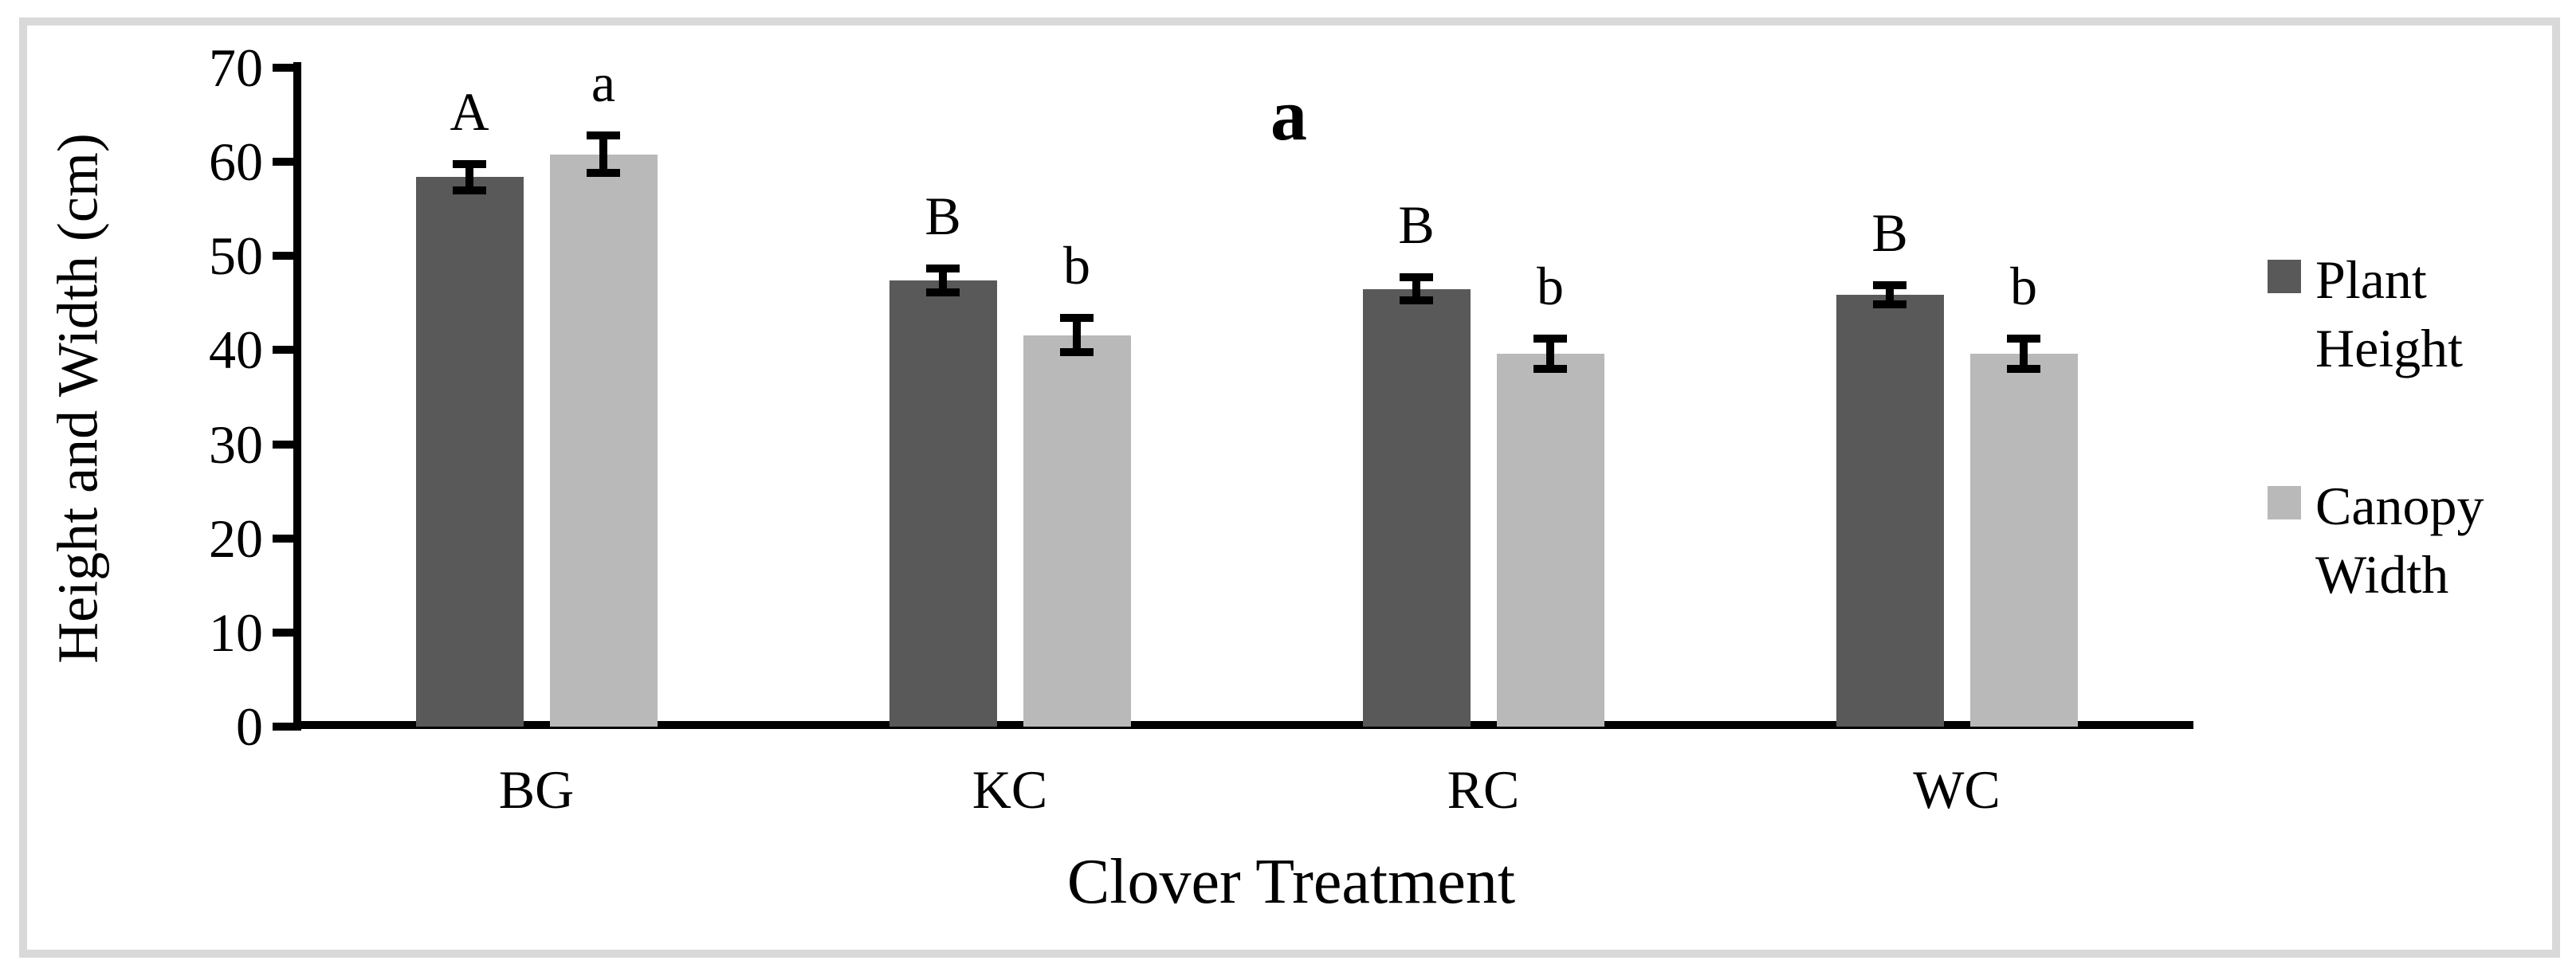 The width and height of the screenshot is (2576, 972). What do you see at coordinates (236, 538) in the screenshot?
I see `y-tick-label: 20` at bounding box center [236, 538].